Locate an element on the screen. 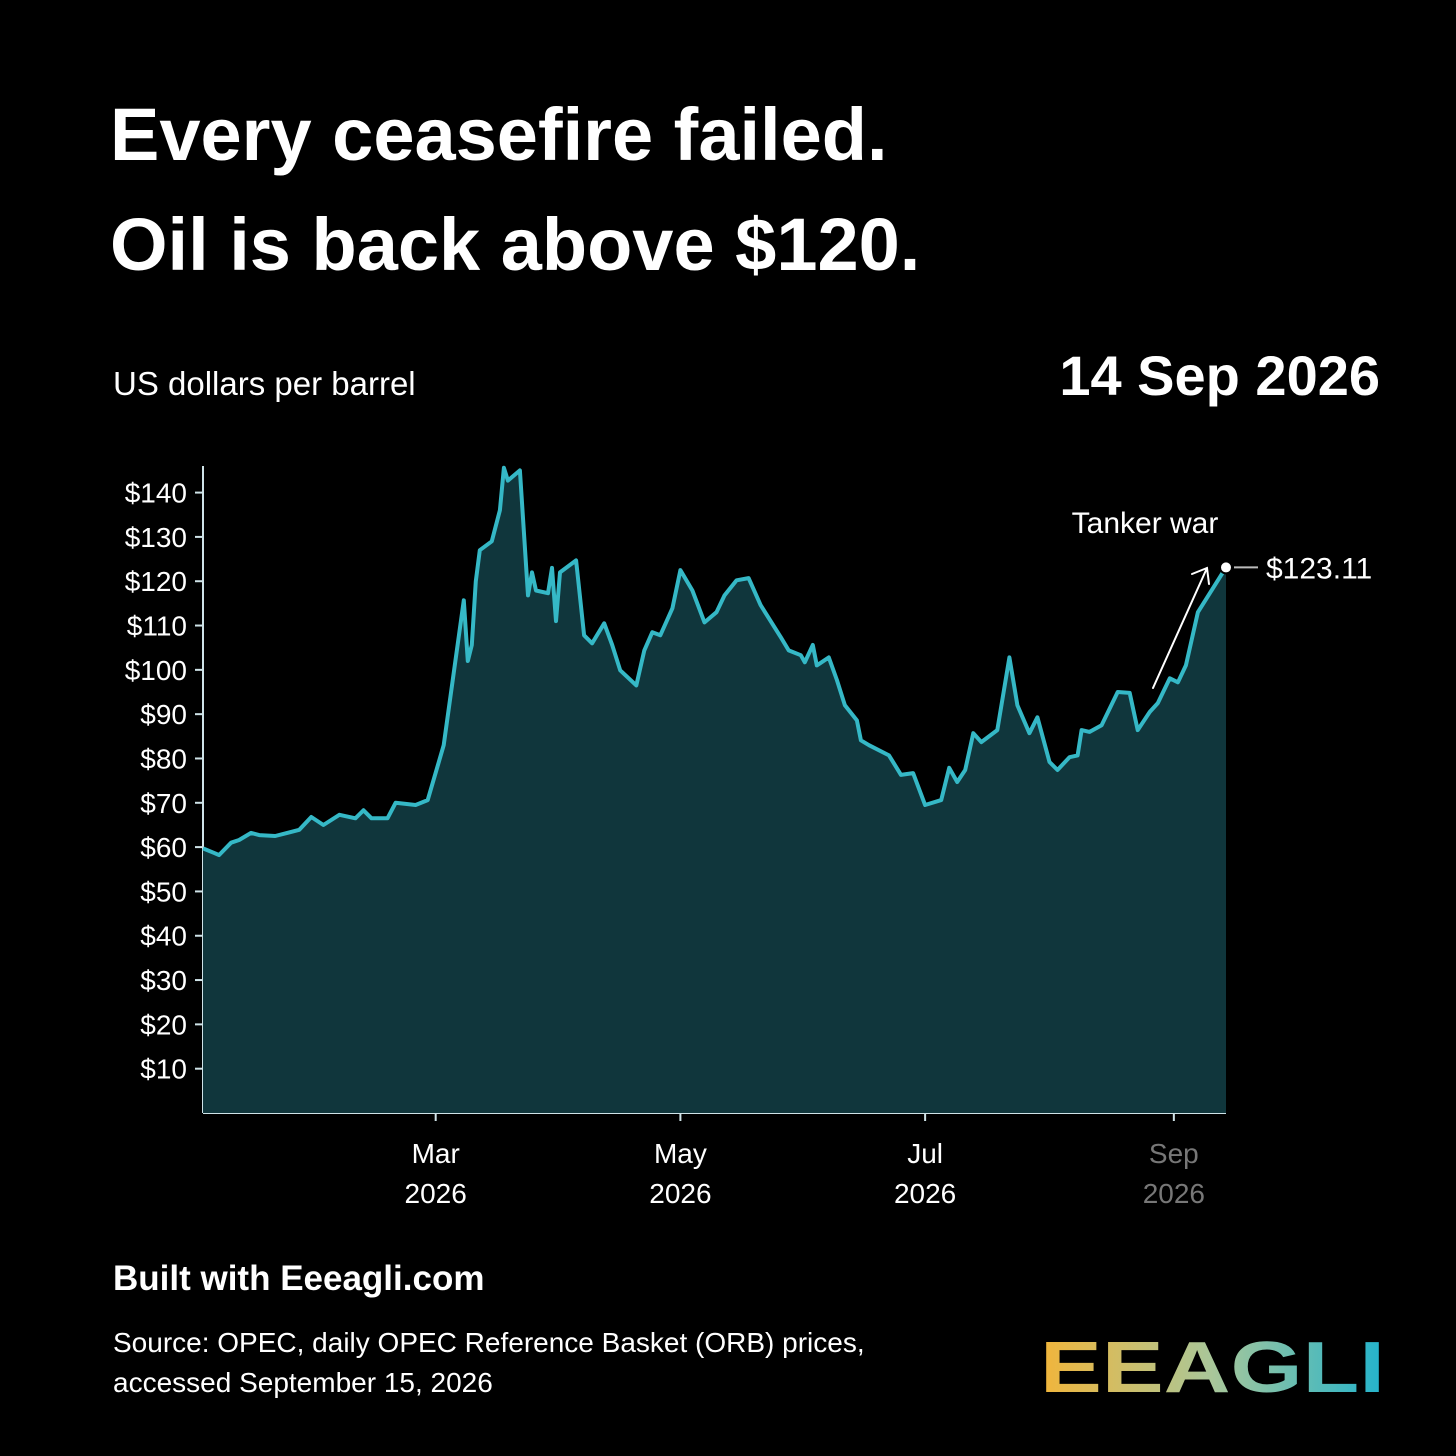 The image size is (1456, 1456). date-label: 14 Sep 2026 is located at coordinates (1219, 375).